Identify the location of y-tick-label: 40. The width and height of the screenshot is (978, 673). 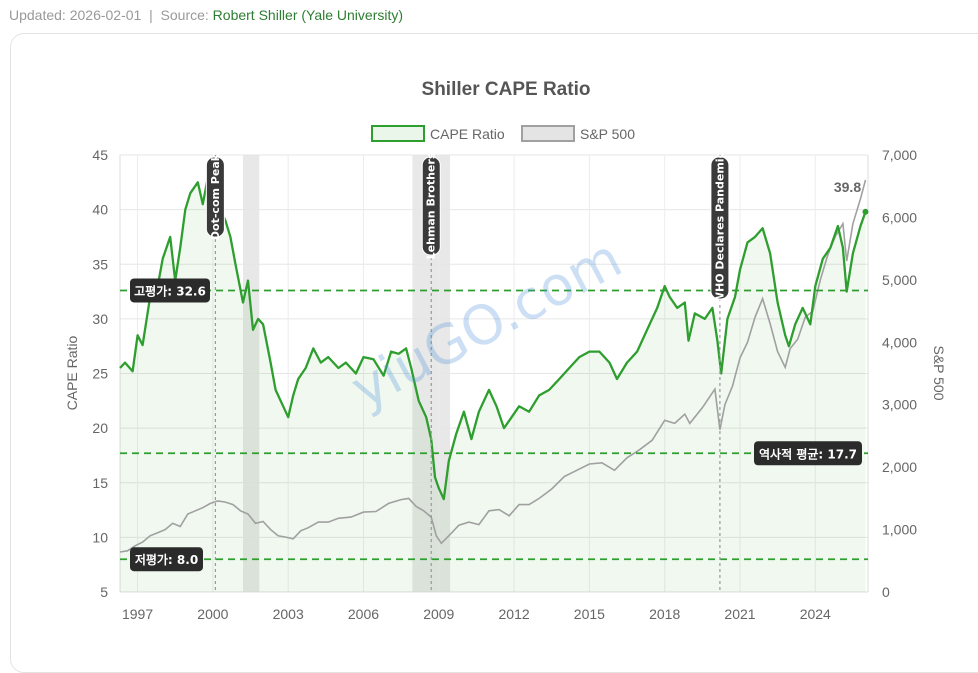
(100, 210).